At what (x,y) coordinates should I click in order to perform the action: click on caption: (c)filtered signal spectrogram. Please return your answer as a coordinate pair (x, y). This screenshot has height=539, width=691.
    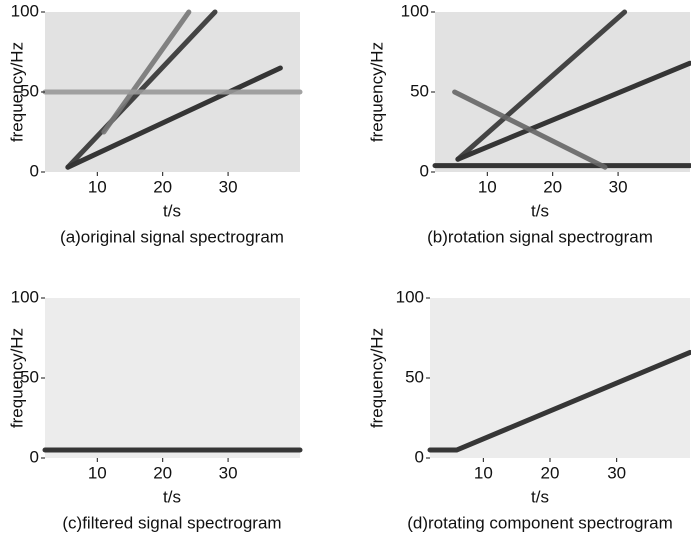
    Looking at the image, I should click on (171, 522).